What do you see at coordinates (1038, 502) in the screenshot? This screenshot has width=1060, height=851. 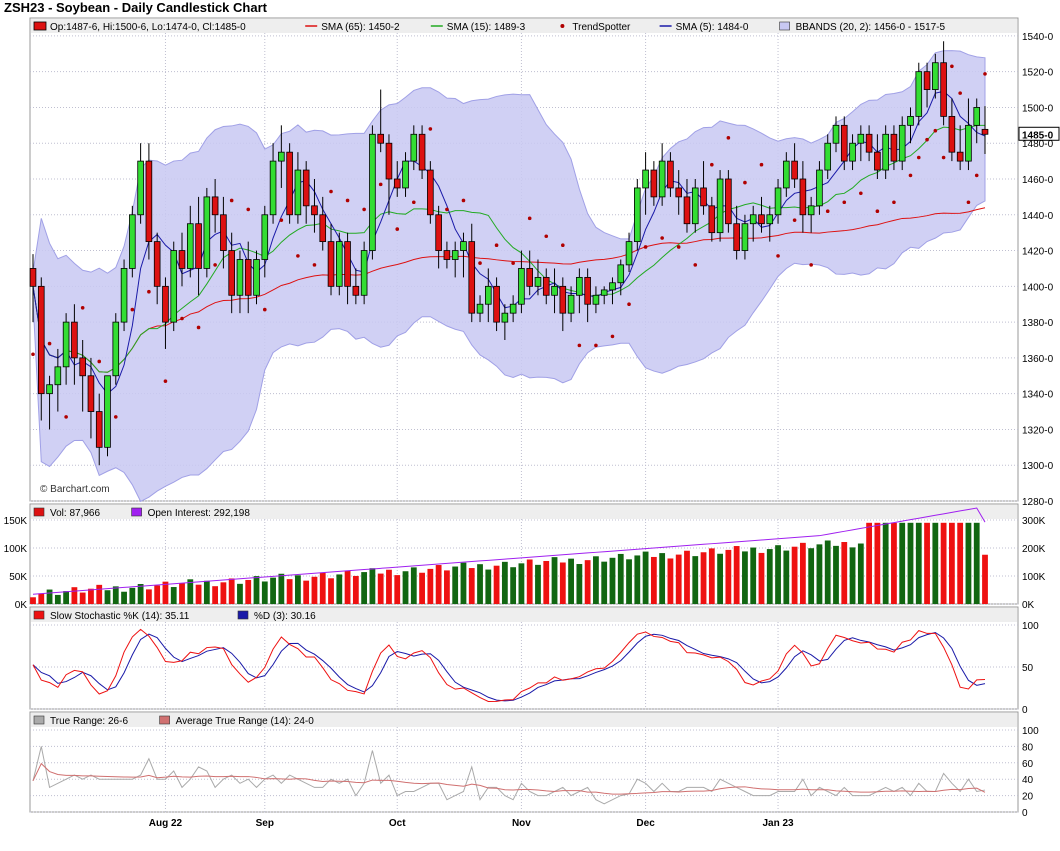 I see `price-tick-label: 1280-0` at bounding box center [1038, 502].